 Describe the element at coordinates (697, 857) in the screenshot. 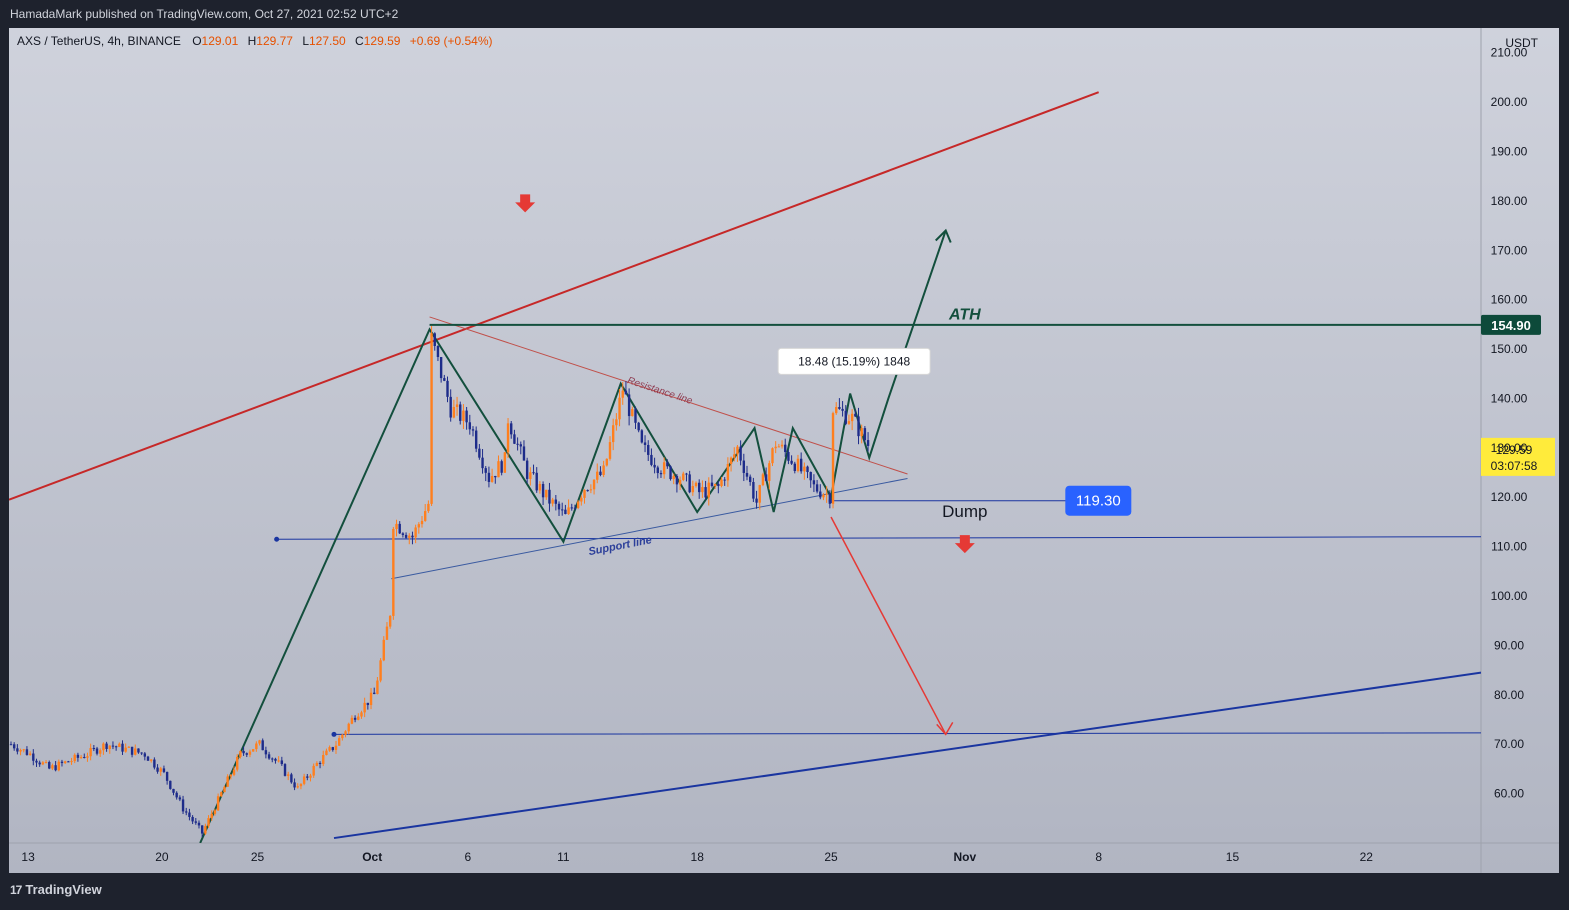

I see `time-axis: 13 20 25 Oct 6 11 18 25 Nov 8 15 22` at that location.